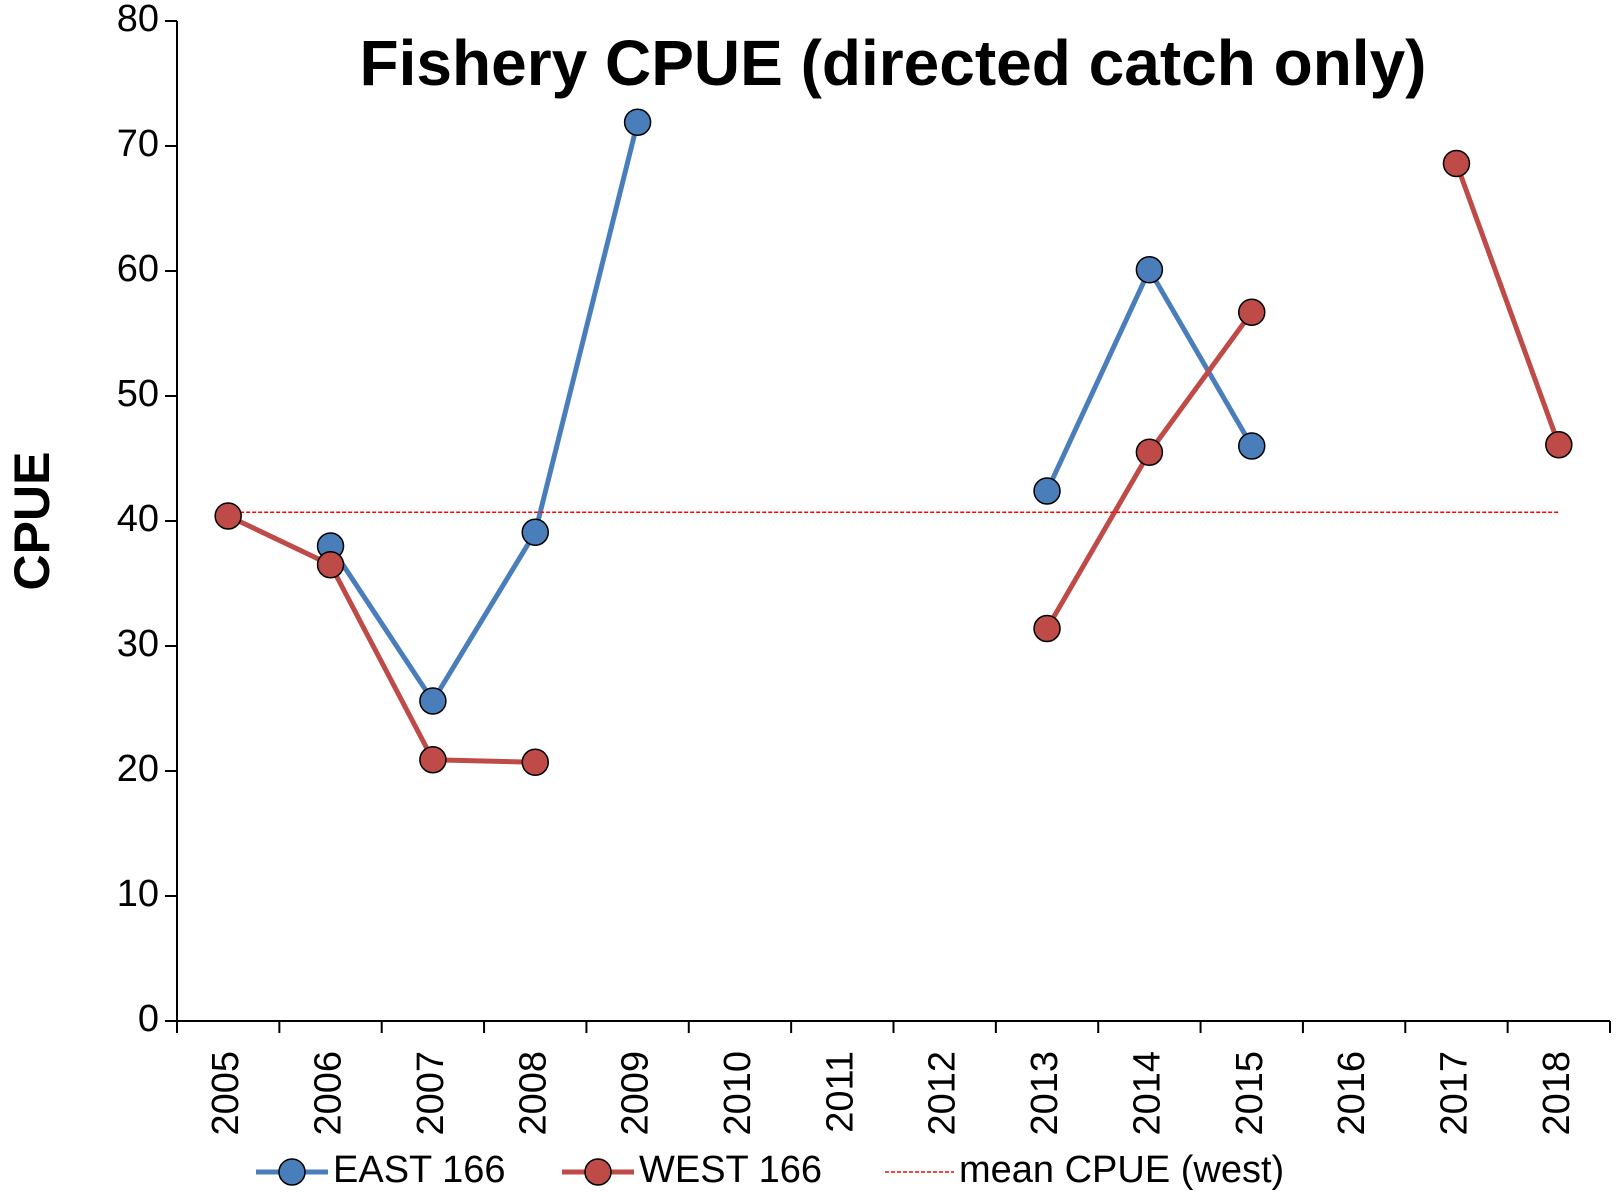  Describe the element at coordinates (138, 769) in the screenshot. I see `y-tick-label: 20` at that location.